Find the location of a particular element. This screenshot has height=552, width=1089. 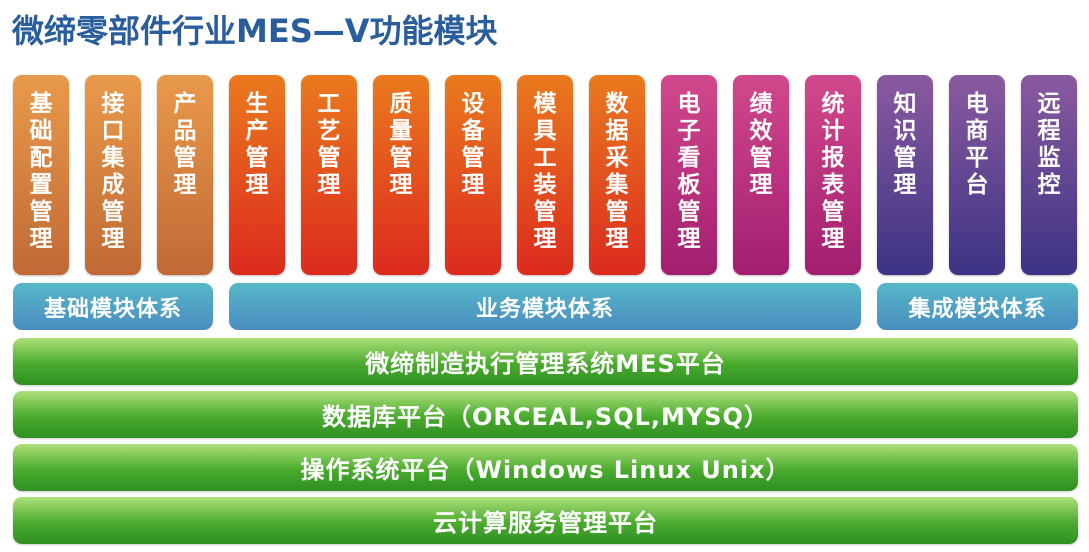

module-block: 接口集成管理 is located at coordinates (113, 175).